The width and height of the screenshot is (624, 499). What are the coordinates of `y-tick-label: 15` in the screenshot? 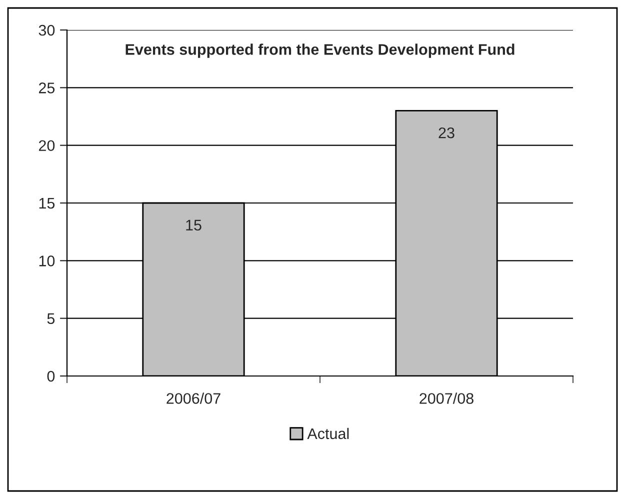 It's located at (47, 203).